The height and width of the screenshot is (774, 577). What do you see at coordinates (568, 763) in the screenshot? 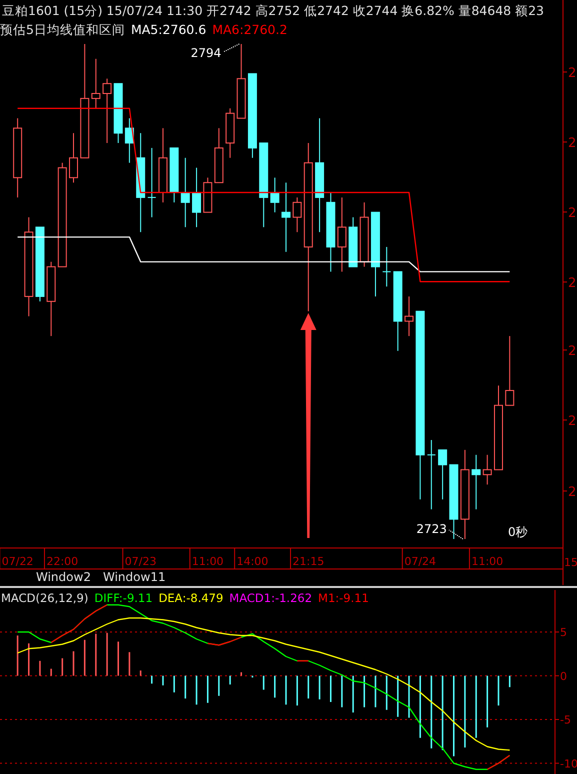
I see `y-tick-label: -10` at bounding box center [568, 763].